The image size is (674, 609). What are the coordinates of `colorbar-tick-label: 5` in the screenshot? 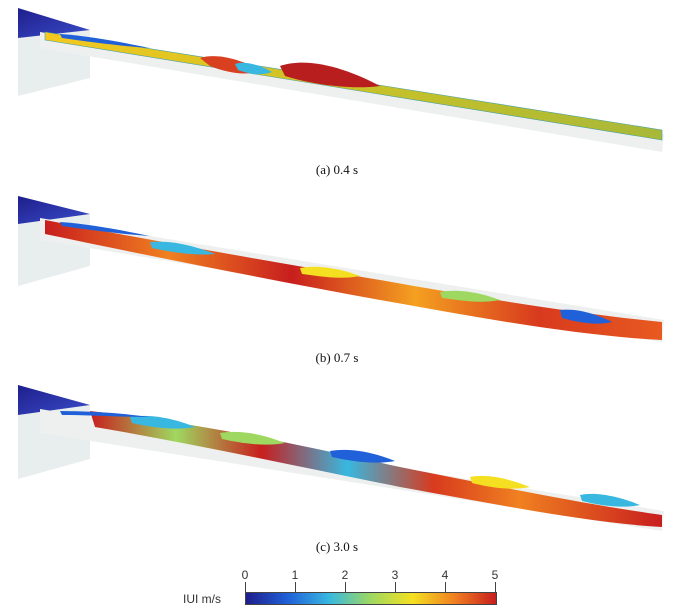 It's located at (495, 575).